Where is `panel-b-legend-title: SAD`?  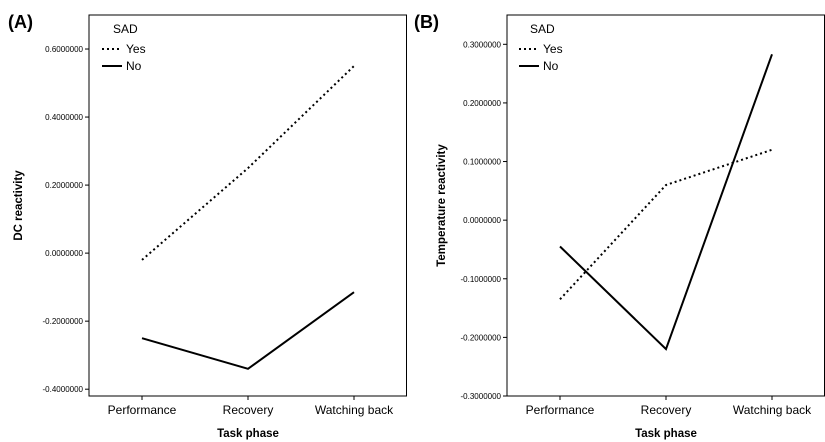
panel-b-legend-title: SAD is located at coordinates (542, 29).